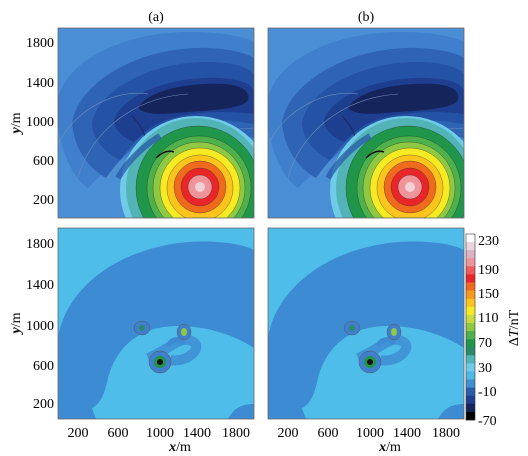 This screenshot has height=456, width=528. What do you see at coordinates (389, 447) in the screenshot?
I see `x-axis-label-right: x/m` at bounding box center [389, 447].